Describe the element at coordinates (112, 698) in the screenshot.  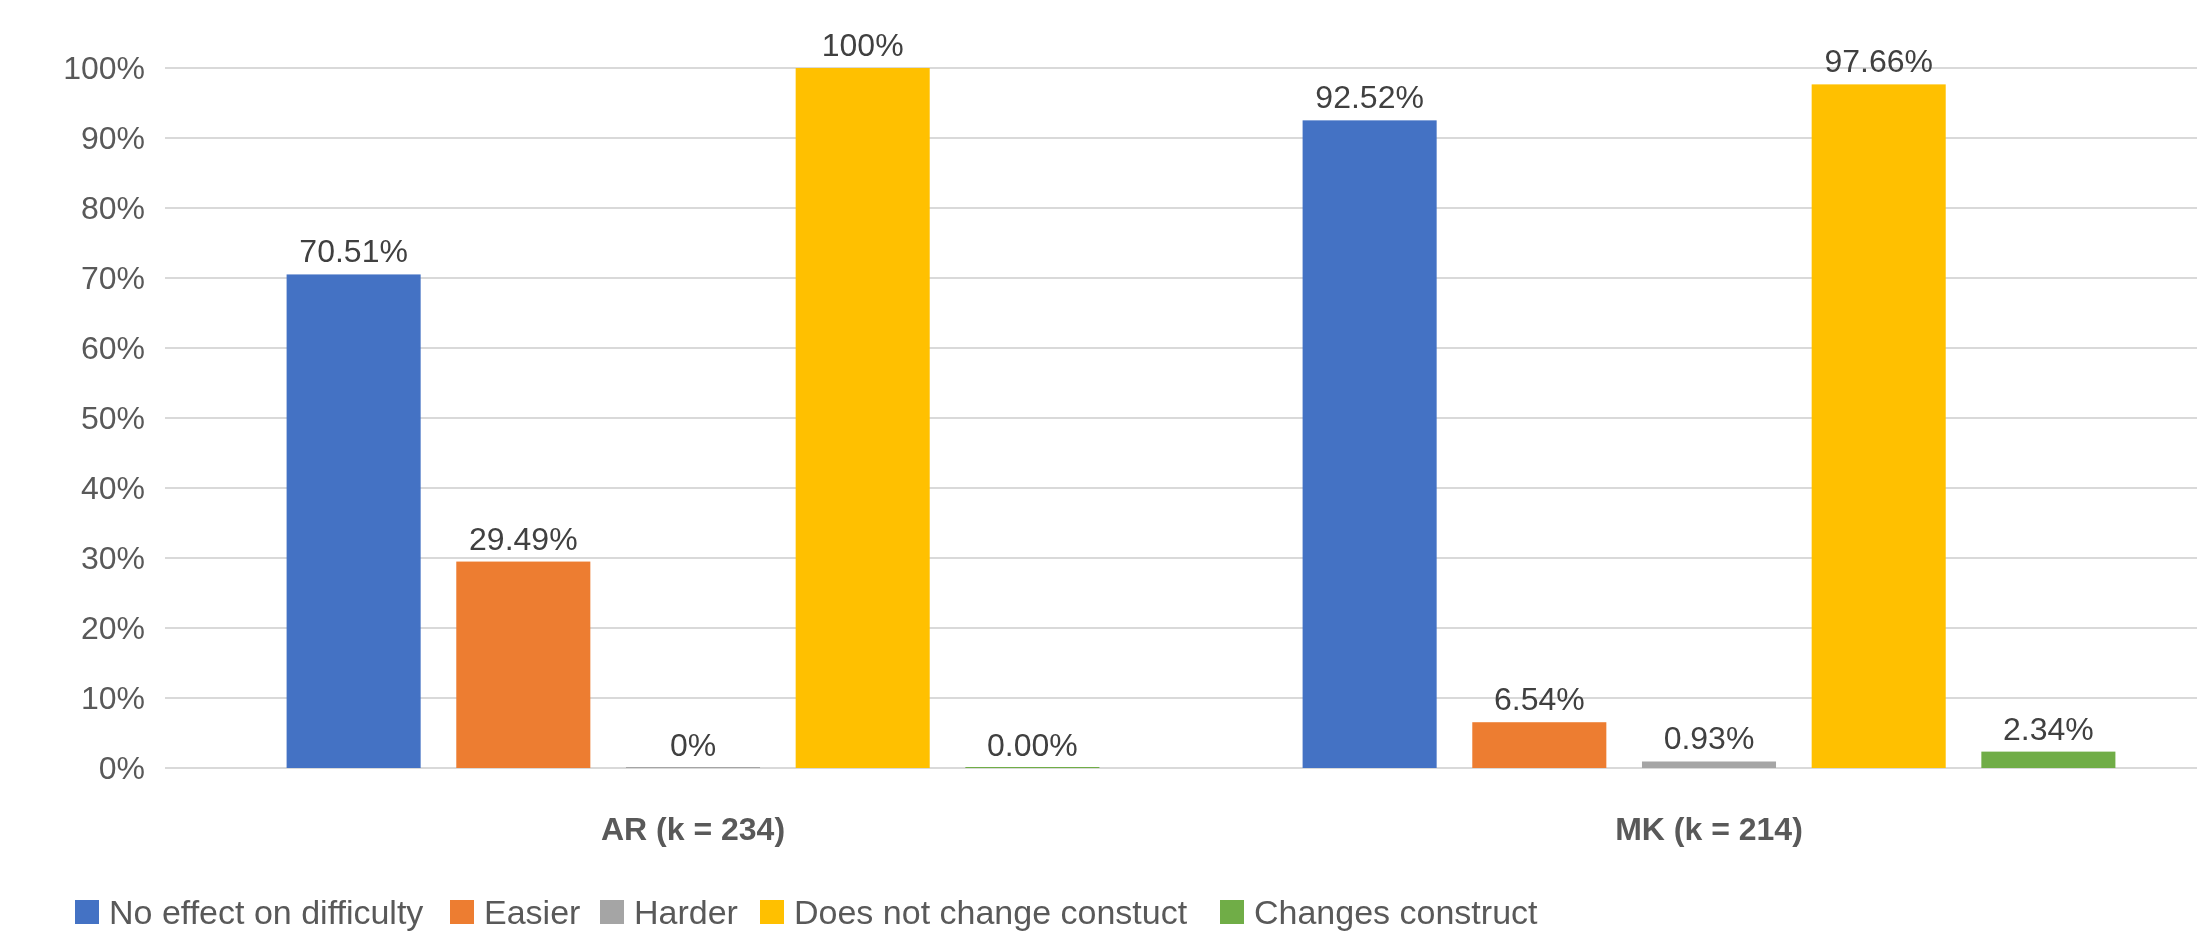
I see `y-tick-label: 10%` at that location.